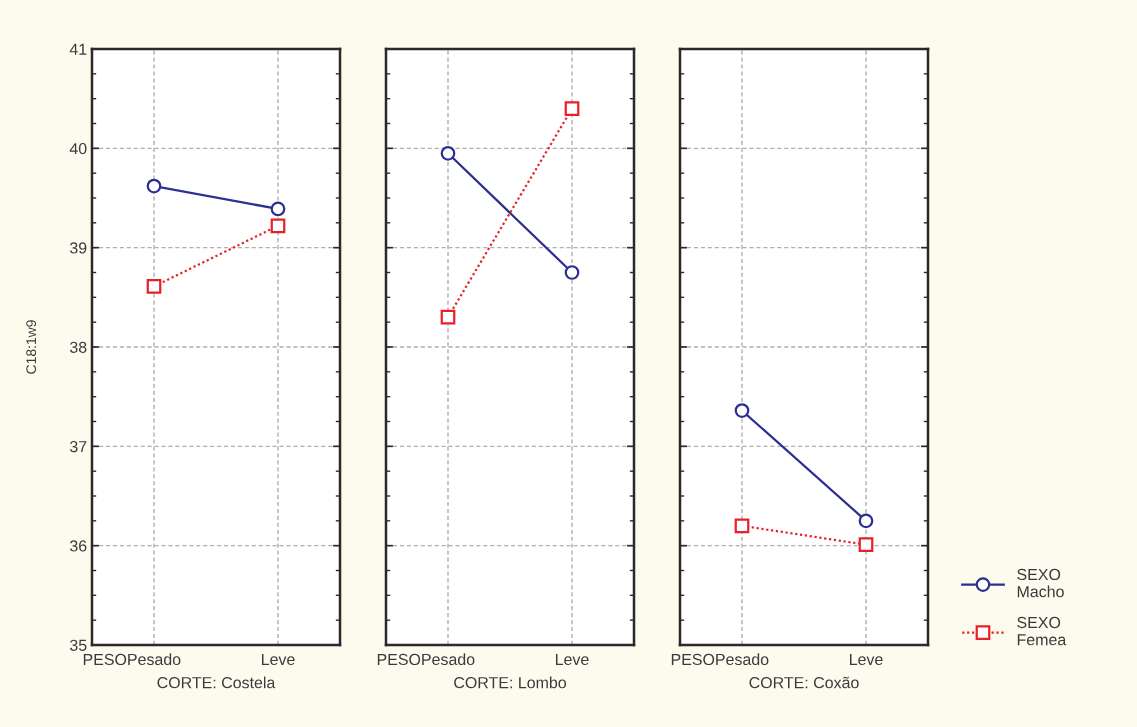  What do you see at coordinates (78, 446) in the screenshot?
I see `y-tick-label: 37` at bounding box center [78, 446].